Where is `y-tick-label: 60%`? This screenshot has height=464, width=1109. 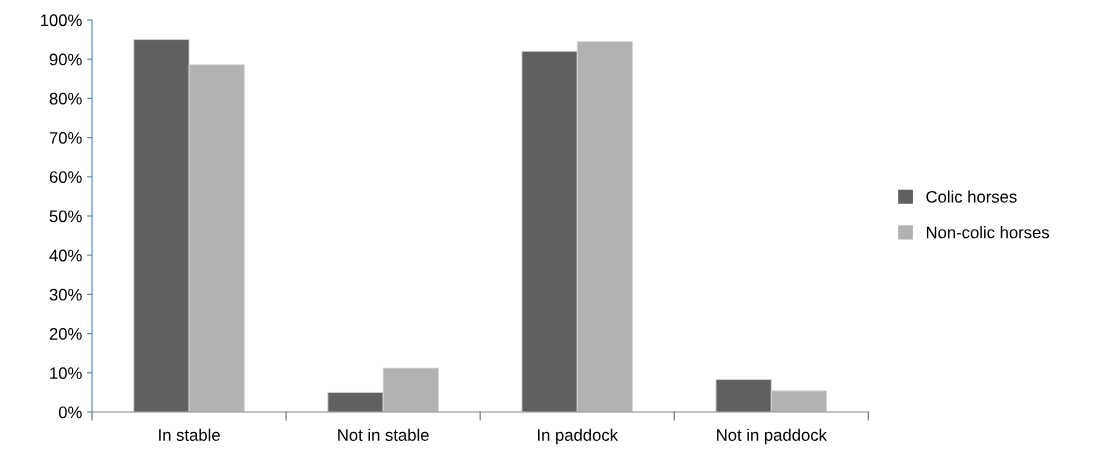 y-tick-label: 60% is located at coordinates (65, 177).